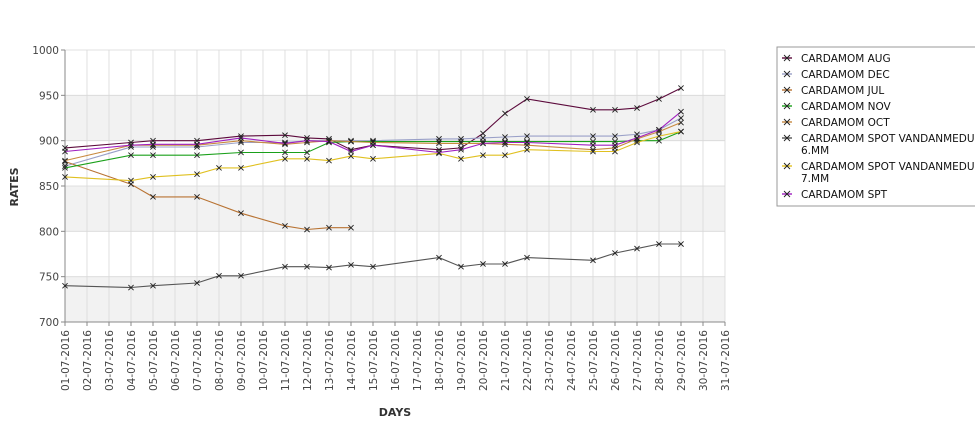 The image size is (975, 429). I want to click on x-tick-label: 11-07-2016, so click(286, 360).